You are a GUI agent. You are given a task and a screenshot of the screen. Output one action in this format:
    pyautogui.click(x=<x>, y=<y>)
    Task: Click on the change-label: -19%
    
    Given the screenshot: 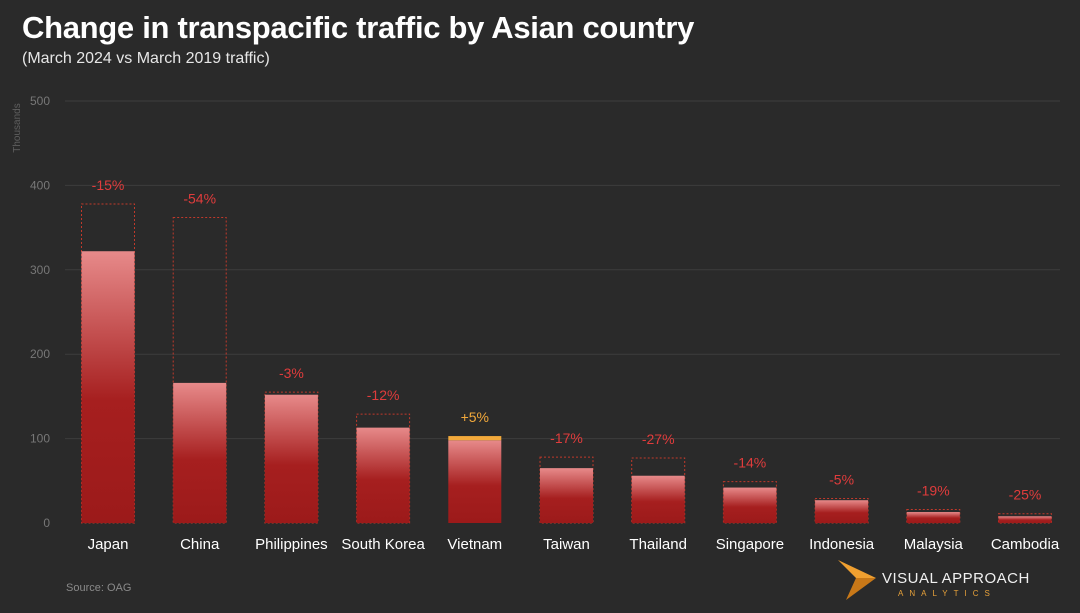 What is the action you would take?
    pyautogui.click(x=933, y=490)
    